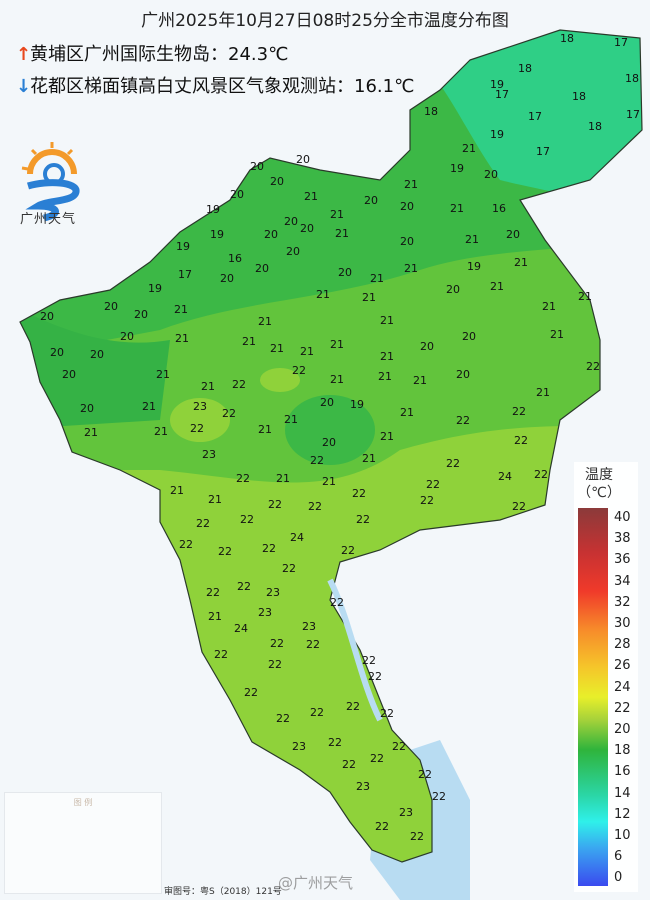  Describe the element at coordinates (83, 802) in the screenshot. I see `base-map-legend-title: 图 例` at that location.